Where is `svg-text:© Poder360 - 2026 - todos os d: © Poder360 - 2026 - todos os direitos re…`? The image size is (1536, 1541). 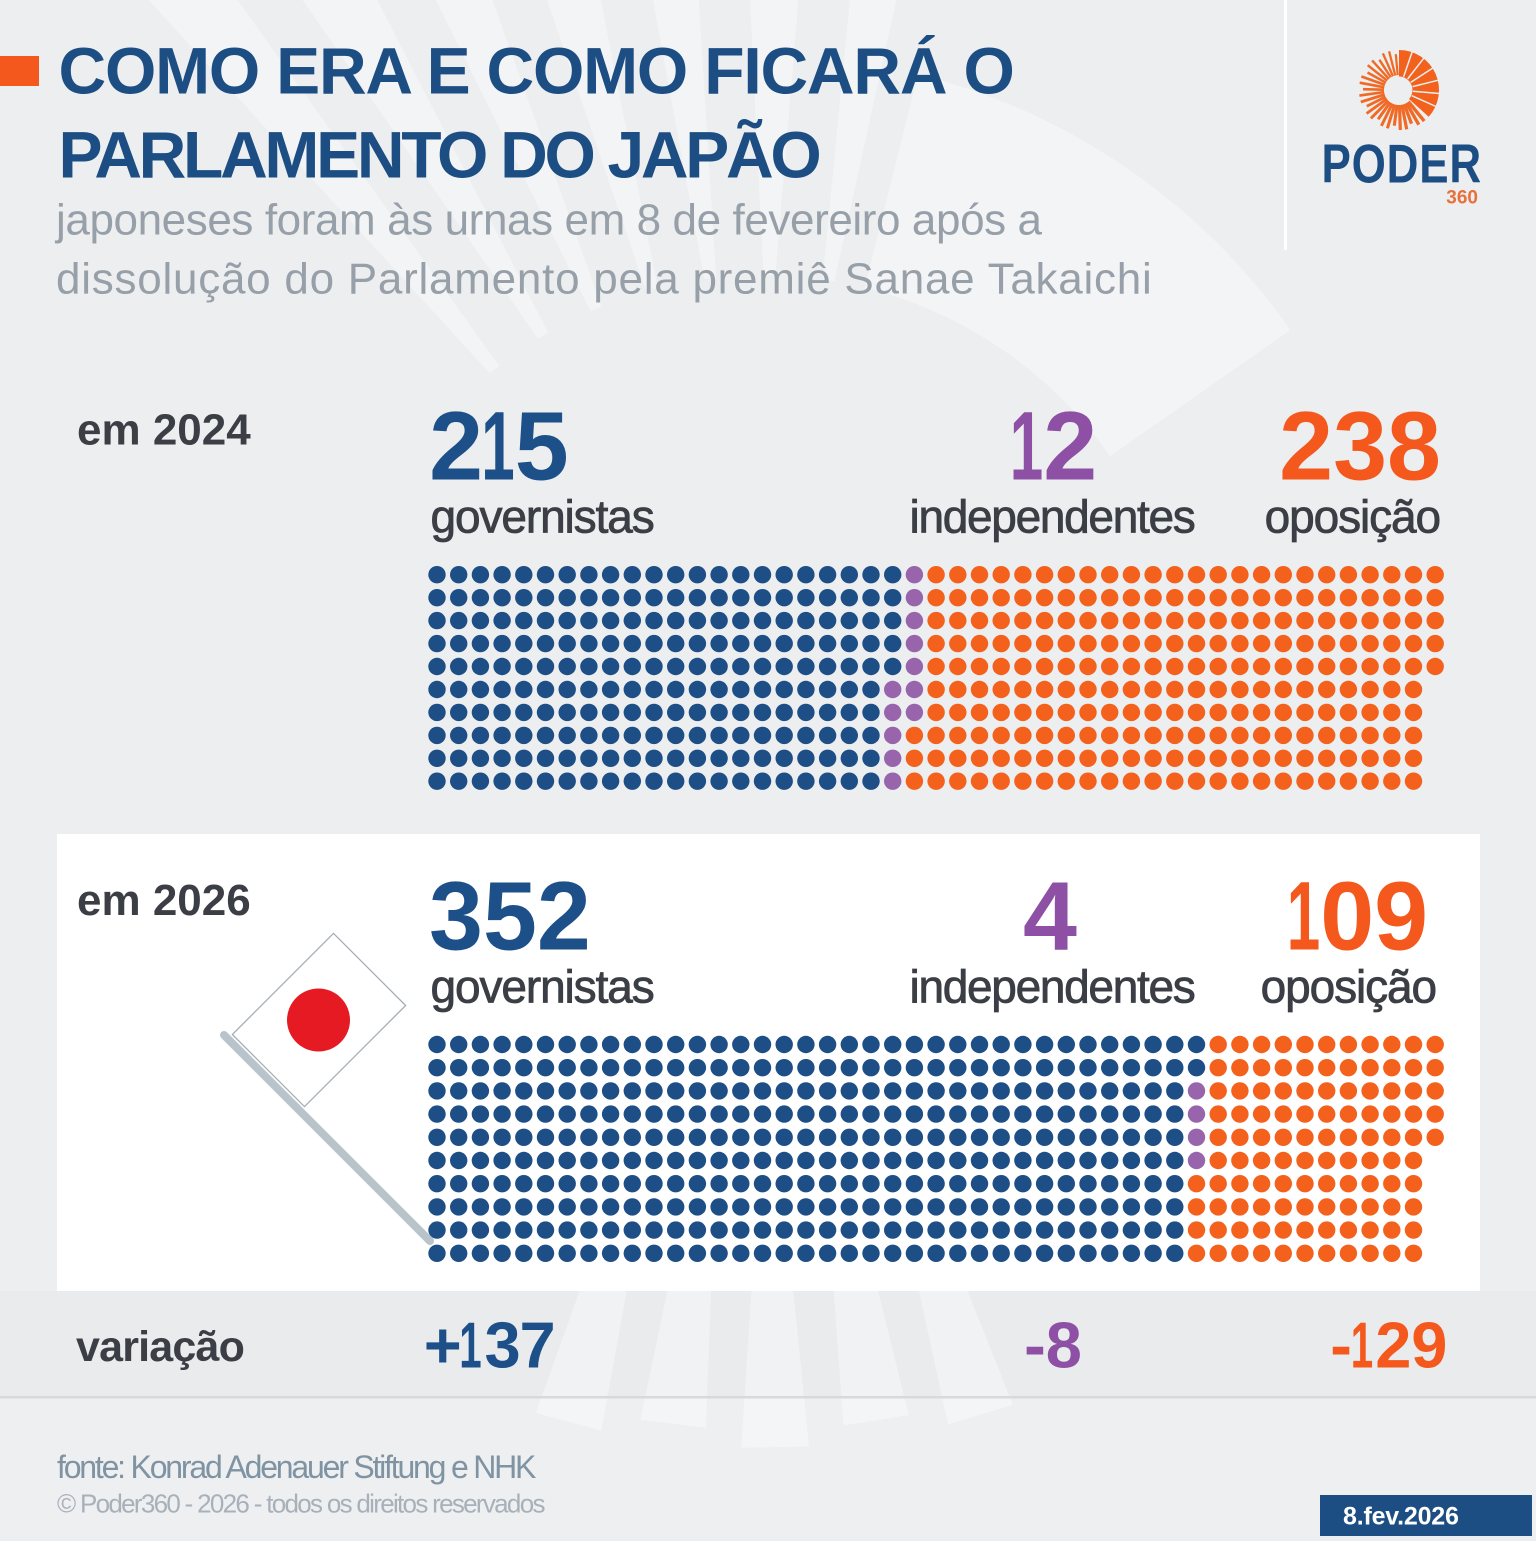
svg-text:© Poder360 - 2026 - todos os d: © Poder360 - 2026 - todos os direitos re… is located at coordinates (301, 1504).